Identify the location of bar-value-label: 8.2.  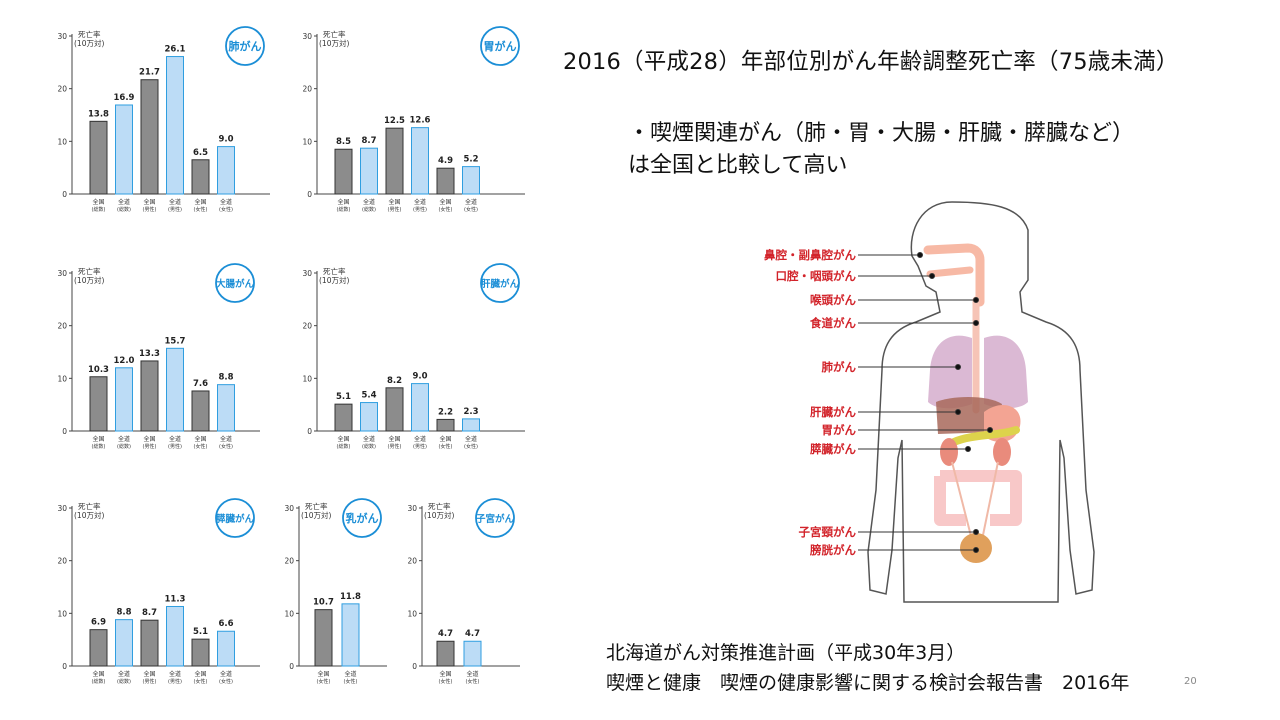
(394, 381).